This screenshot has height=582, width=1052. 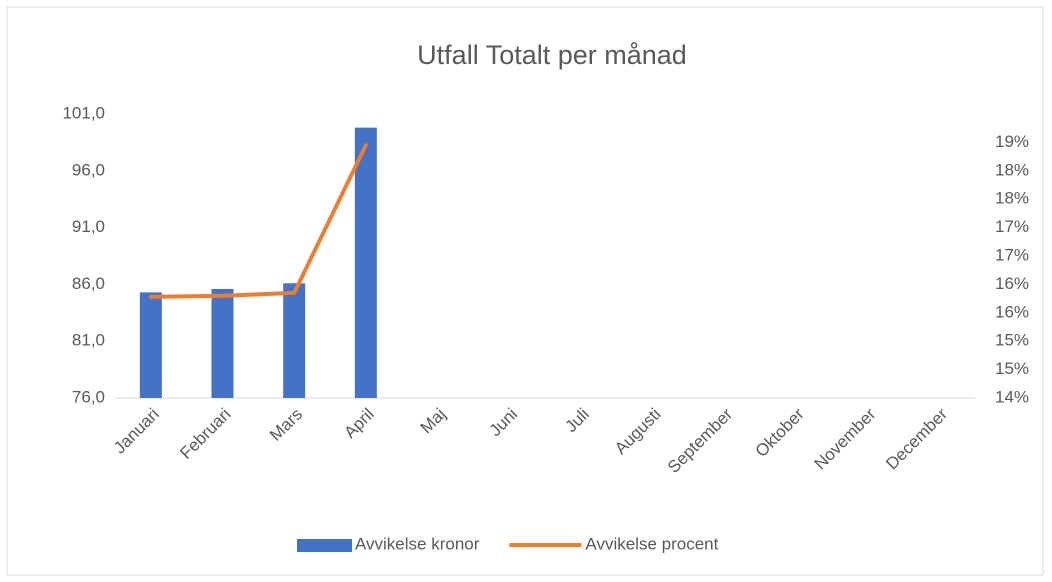 I want to click on y-tick-label: 96,0, so click(x=88, y=169).